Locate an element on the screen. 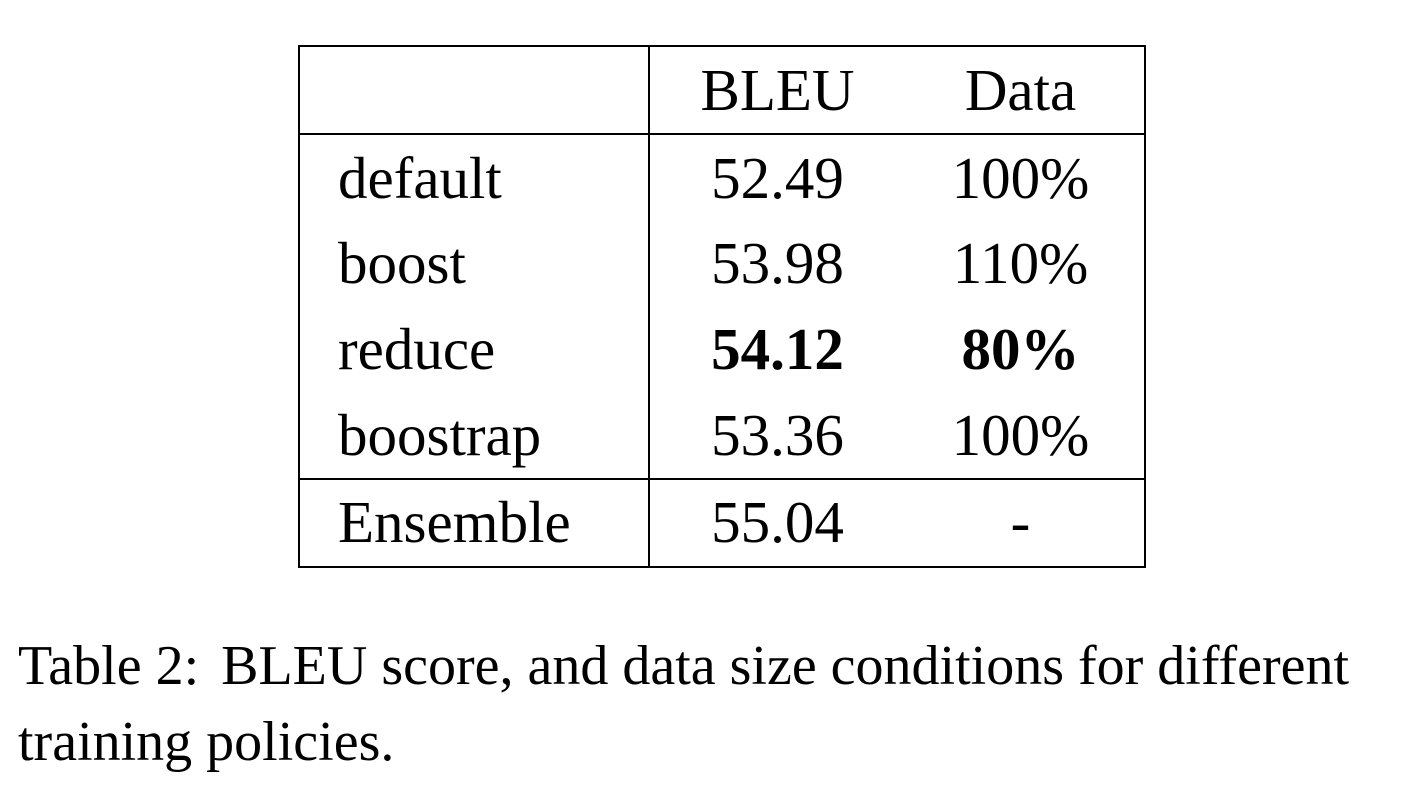 This screenshot has width=1406, height=810. header-empty-cell is located at coordinates (474, 91).